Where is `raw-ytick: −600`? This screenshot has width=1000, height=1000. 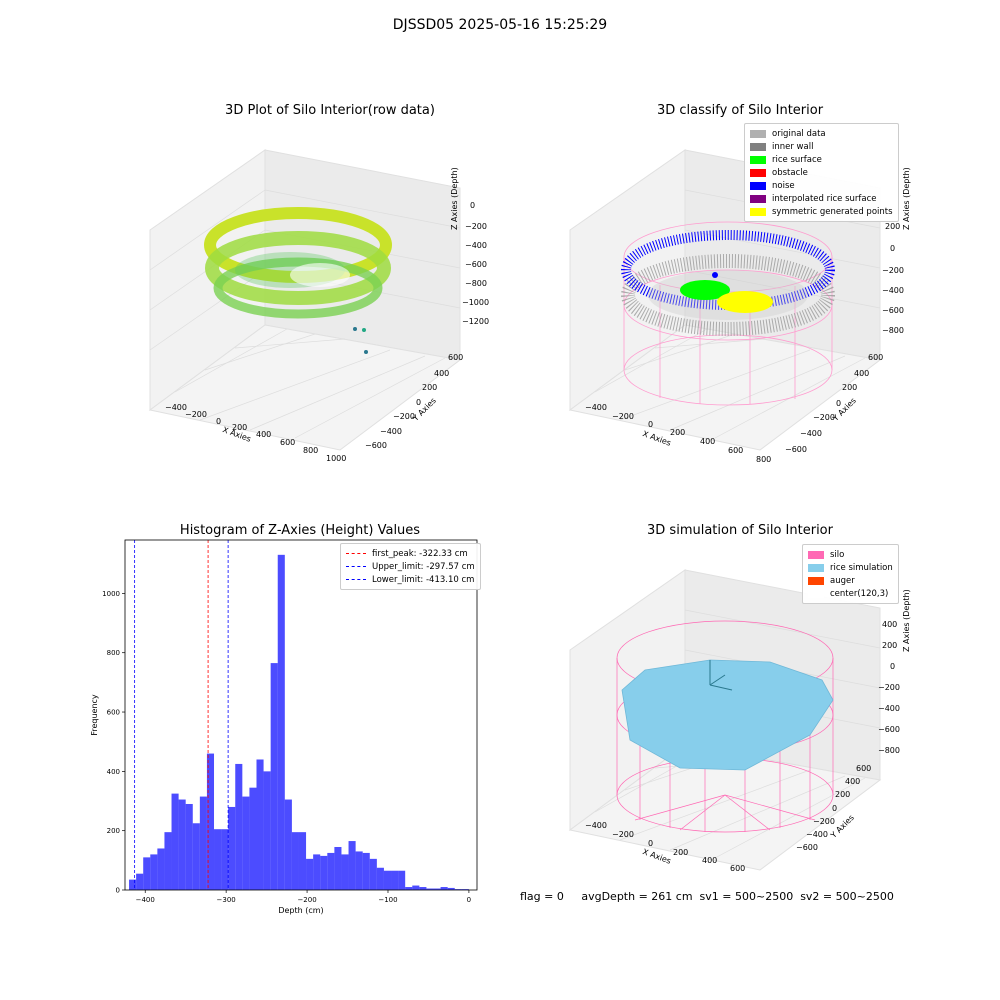
raw-ytick: −600 is located at coordinates (376, 445).